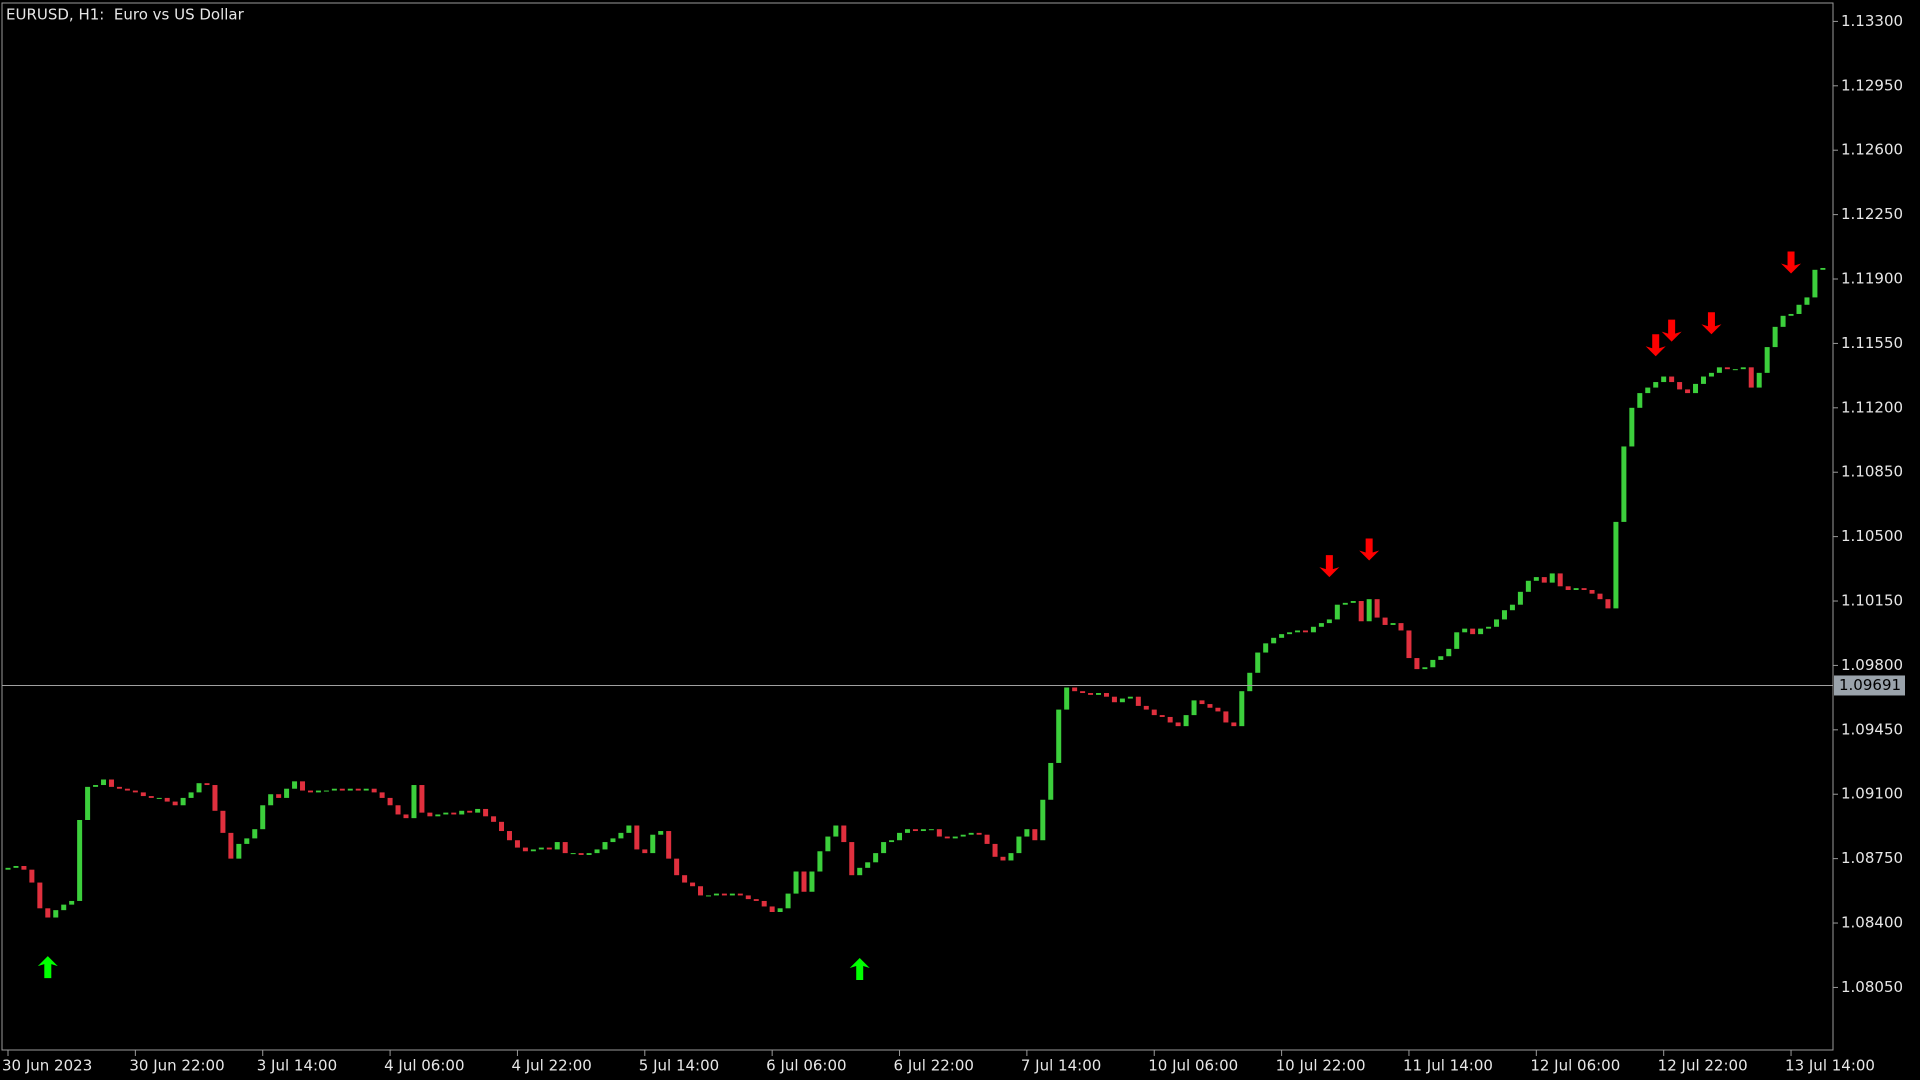 This screenshot has height=1080, width=1920. Describe the element at coordinates (1321, 1066) in the screenshot. I see `x-tick-label: 10 Jul 22:00` at that location.